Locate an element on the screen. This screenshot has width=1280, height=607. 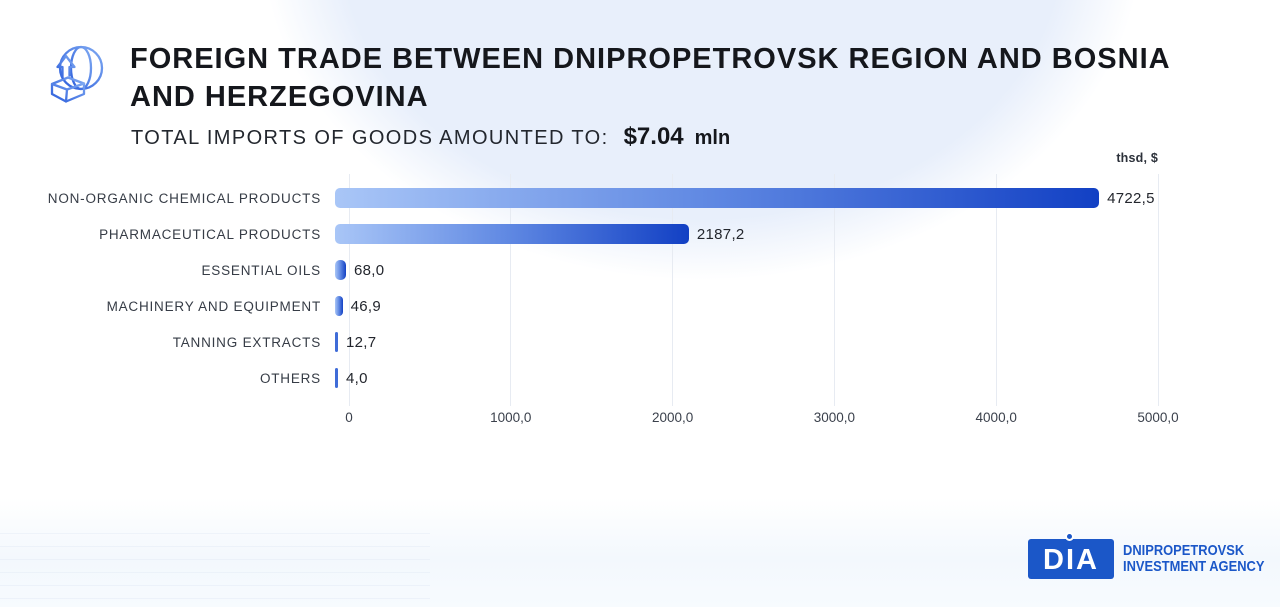
chart-row: OTHERS 4,0 is located at coordinates (640, 378).